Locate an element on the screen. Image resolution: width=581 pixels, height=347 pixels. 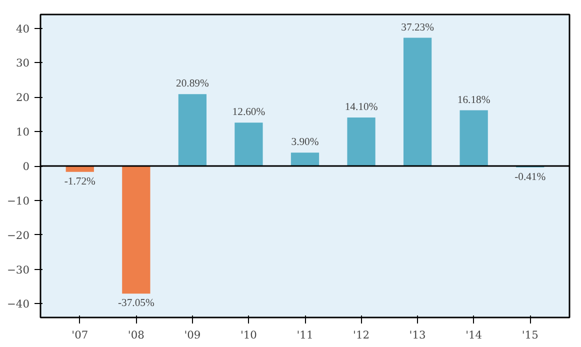
y-tick-label: −40 is located at coordinates (18, 304).